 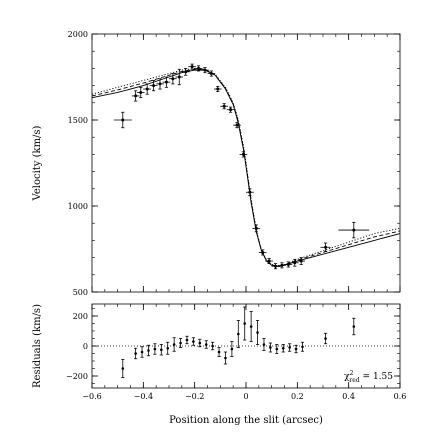 I want to click on x-tick-label: −0.6, so click(x=91, y=396).